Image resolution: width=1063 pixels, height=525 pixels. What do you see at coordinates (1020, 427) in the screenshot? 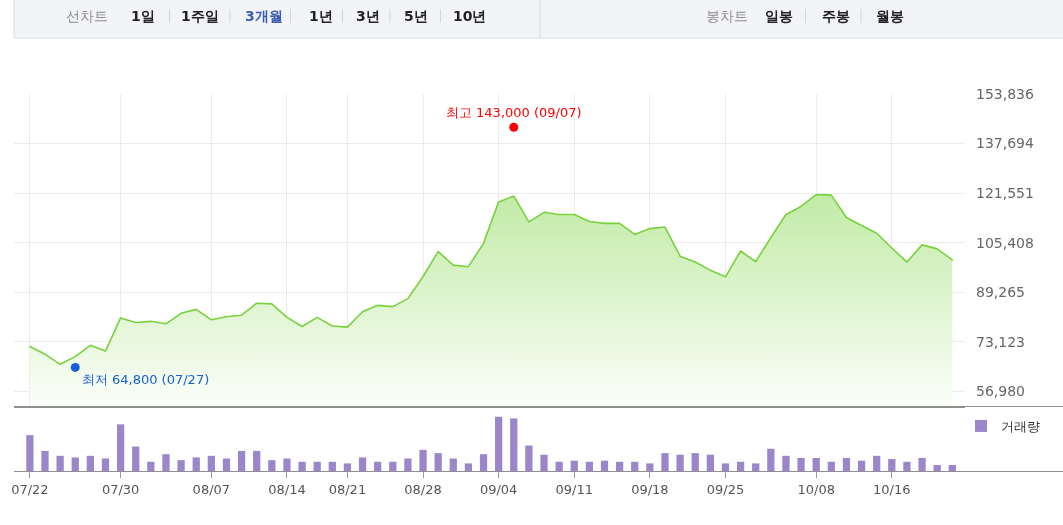
I see `legend-label: 거래량` at bounding box center [1020, 427].